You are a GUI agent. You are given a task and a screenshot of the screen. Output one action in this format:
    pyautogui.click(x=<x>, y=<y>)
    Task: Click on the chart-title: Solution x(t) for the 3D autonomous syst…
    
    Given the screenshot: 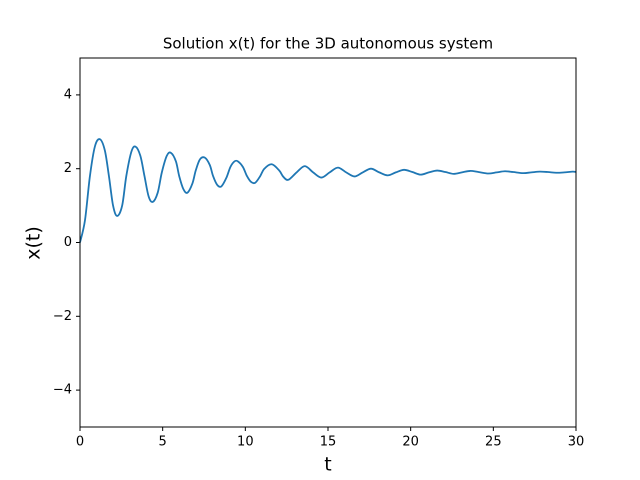 What is the action you would take?
    pyautogui.click(x=328, y=44)
    